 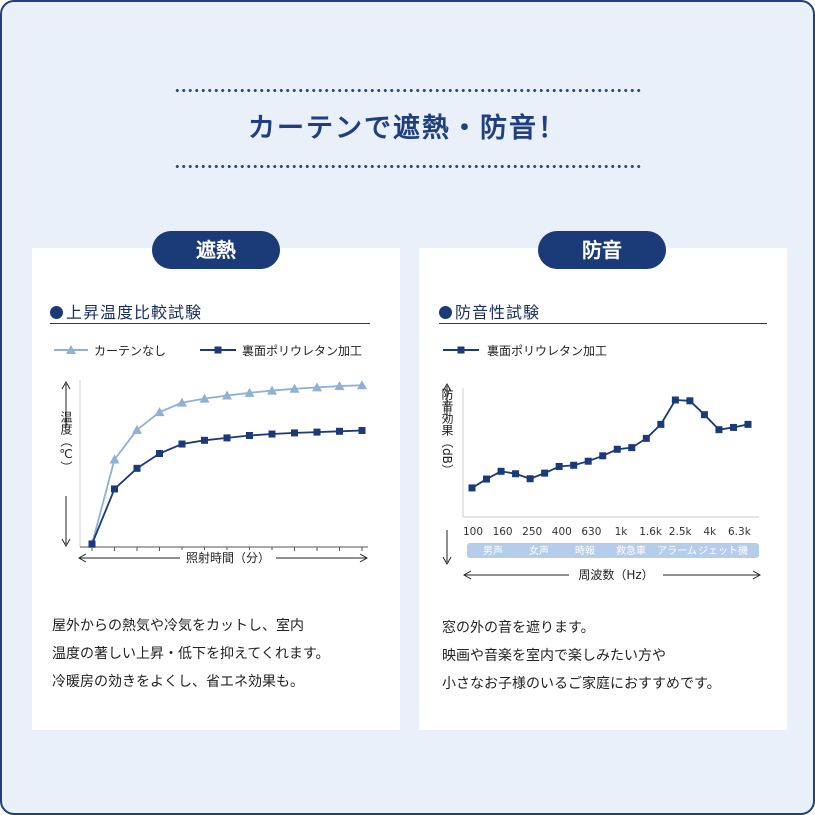 What do you see at coordinates (473, 532) in the screenshot?
I see `x-tick-label: 100` at bounding box center [473, 532].